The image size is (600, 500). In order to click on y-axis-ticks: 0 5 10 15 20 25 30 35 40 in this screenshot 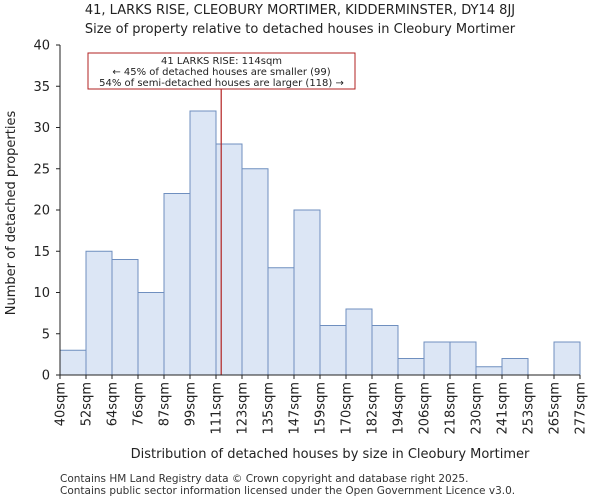, I will do `click(46, 211)`.